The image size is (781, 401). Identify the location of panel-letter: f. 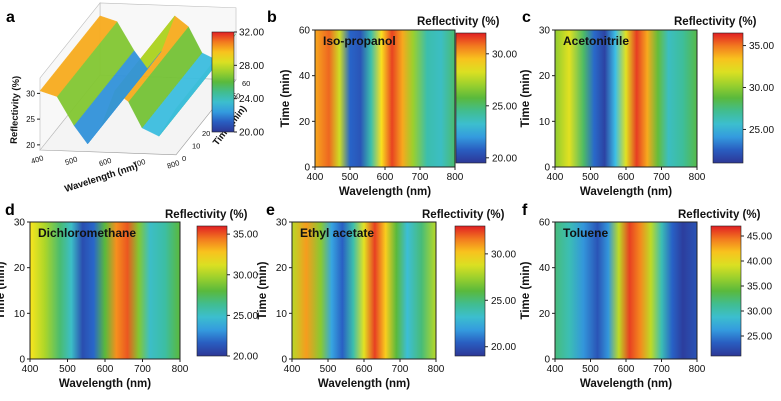
(525, 210).